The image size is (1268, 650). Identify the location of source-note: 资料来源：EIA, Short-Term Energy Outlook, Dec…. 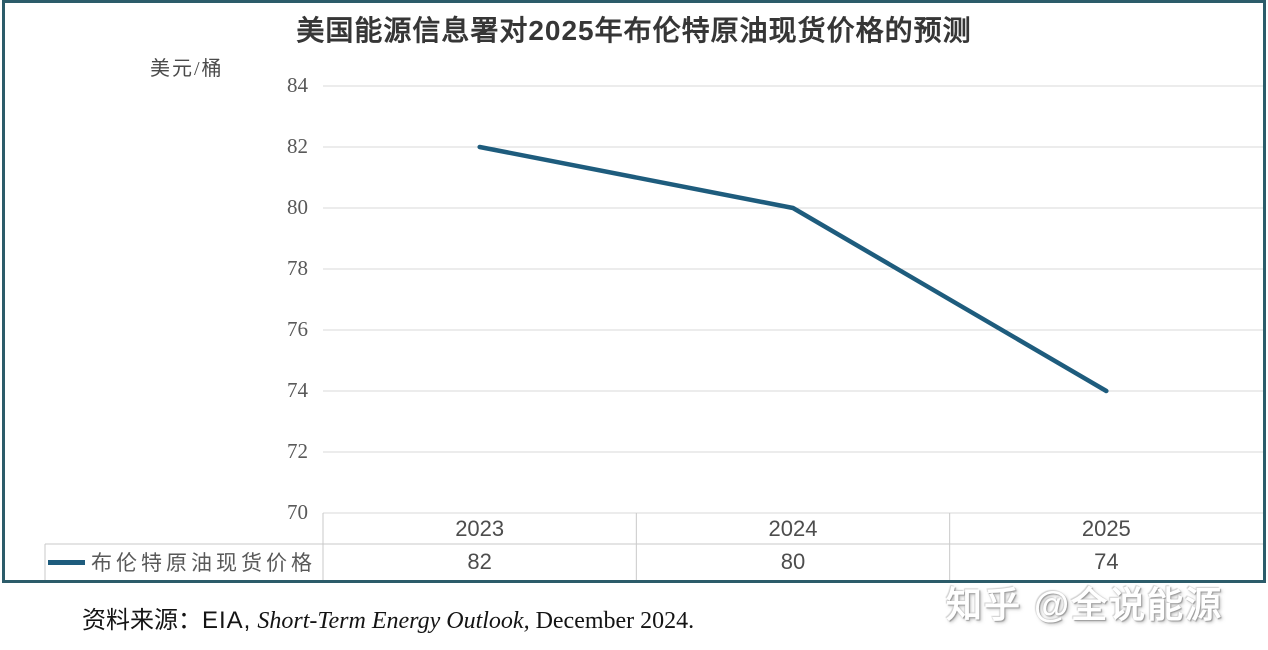
(388, 617).